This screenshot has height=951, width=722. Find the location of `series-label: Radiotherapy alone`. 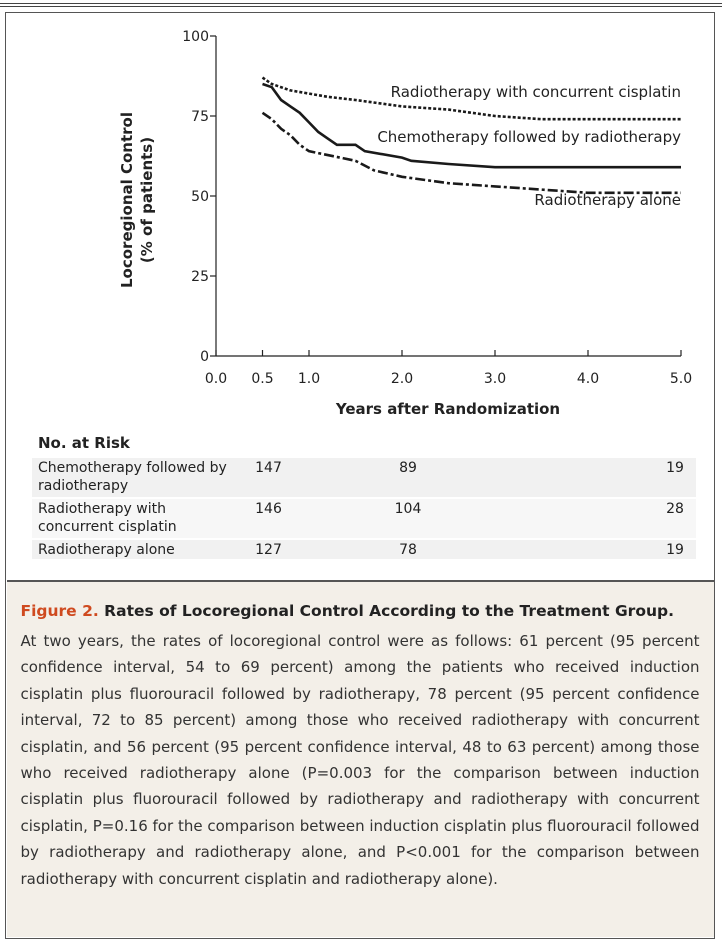

series-label: Radiotherapy alone is located at coordinates (607, 200).